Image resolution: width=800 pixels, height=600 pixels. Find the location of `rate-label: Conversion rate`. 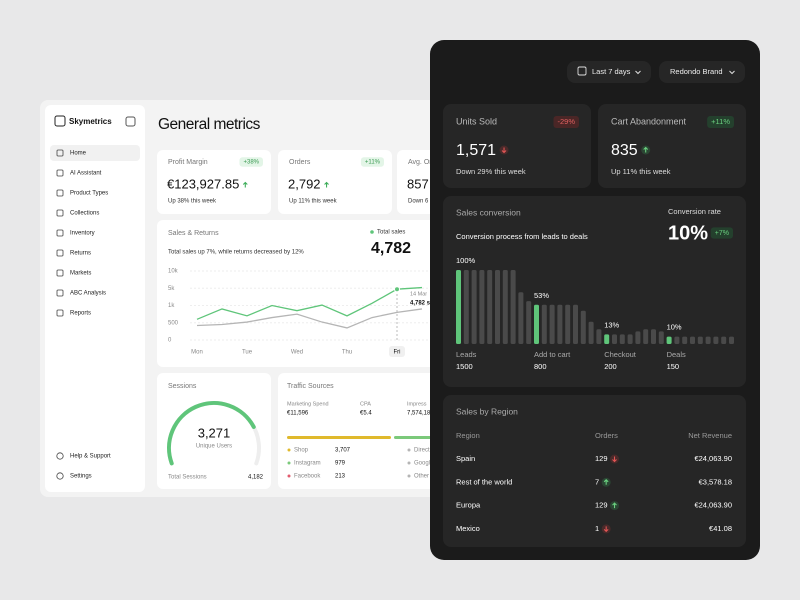

rate-label: Conversion rate is located at coordinates (694, 211).